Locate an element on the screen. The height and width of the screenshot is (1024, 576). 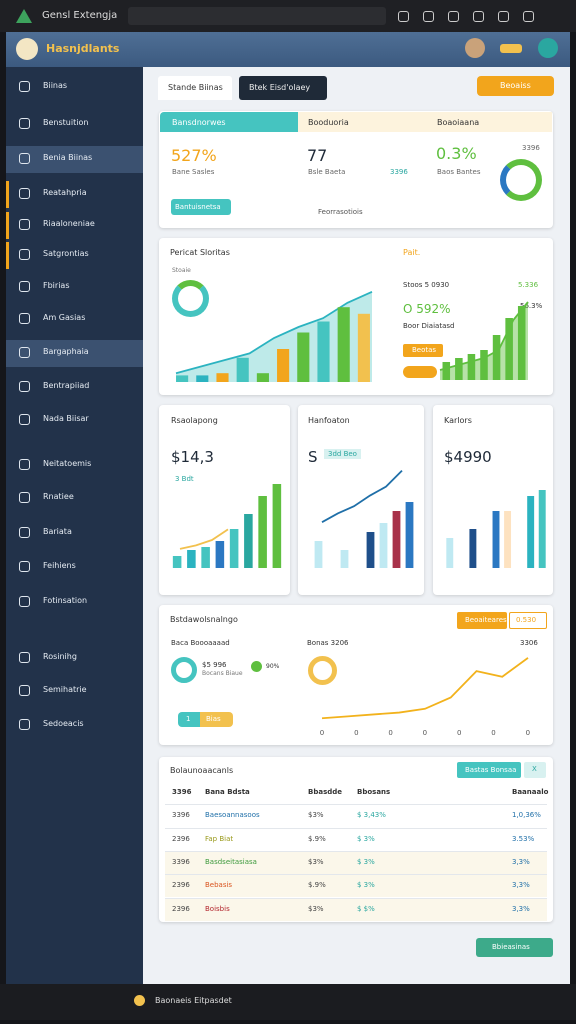
table-header: Baanaalo is located at coordinates (530, 792).